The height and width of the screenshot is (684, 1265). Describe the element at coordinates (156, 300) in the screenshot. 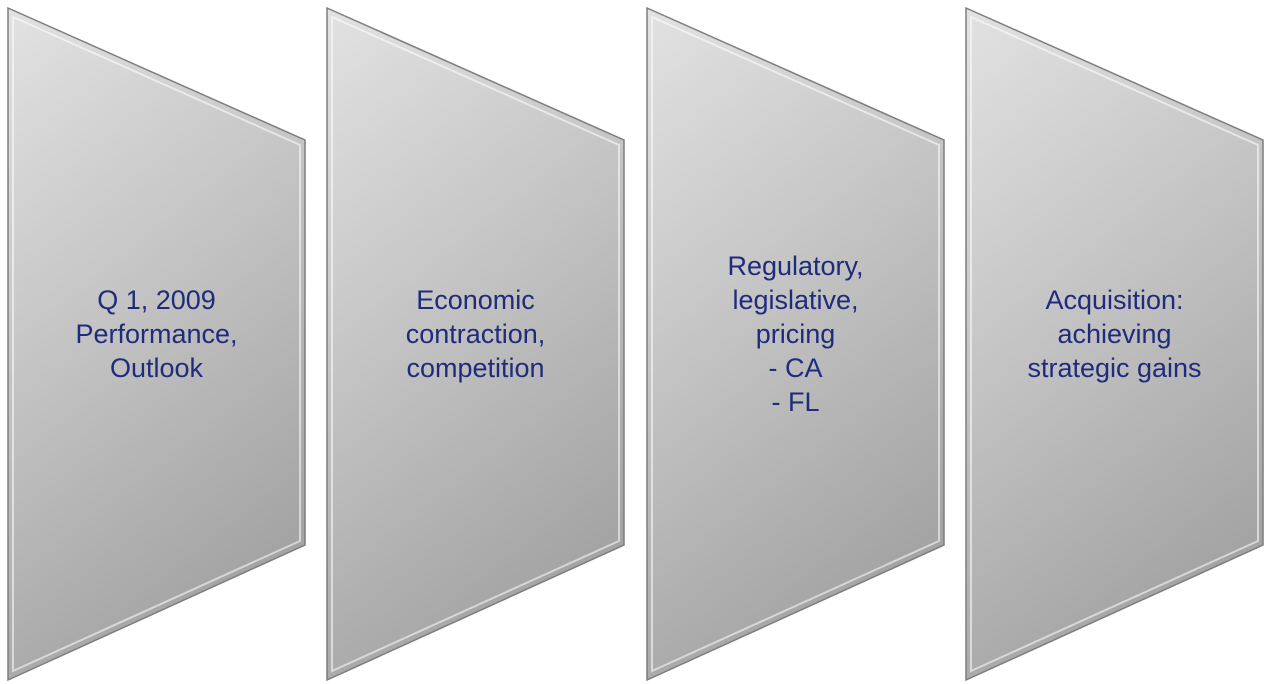

I see `step-label-line: Q 1, 2009` at that location.